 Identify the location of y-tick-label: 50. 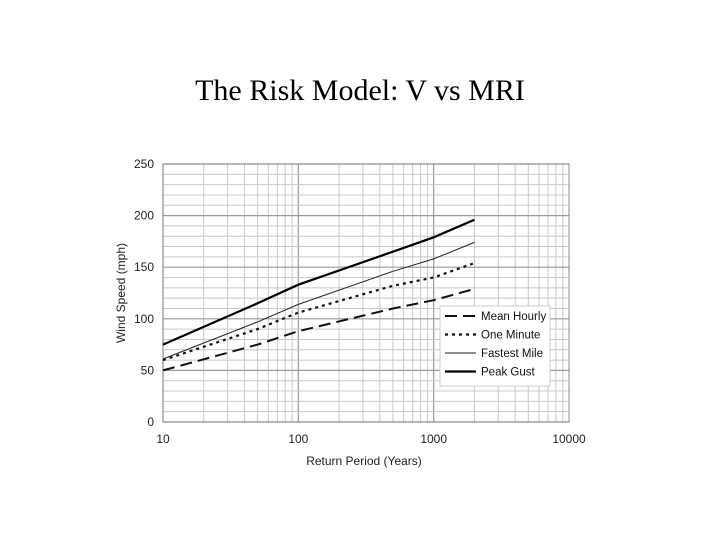
(148, 370).